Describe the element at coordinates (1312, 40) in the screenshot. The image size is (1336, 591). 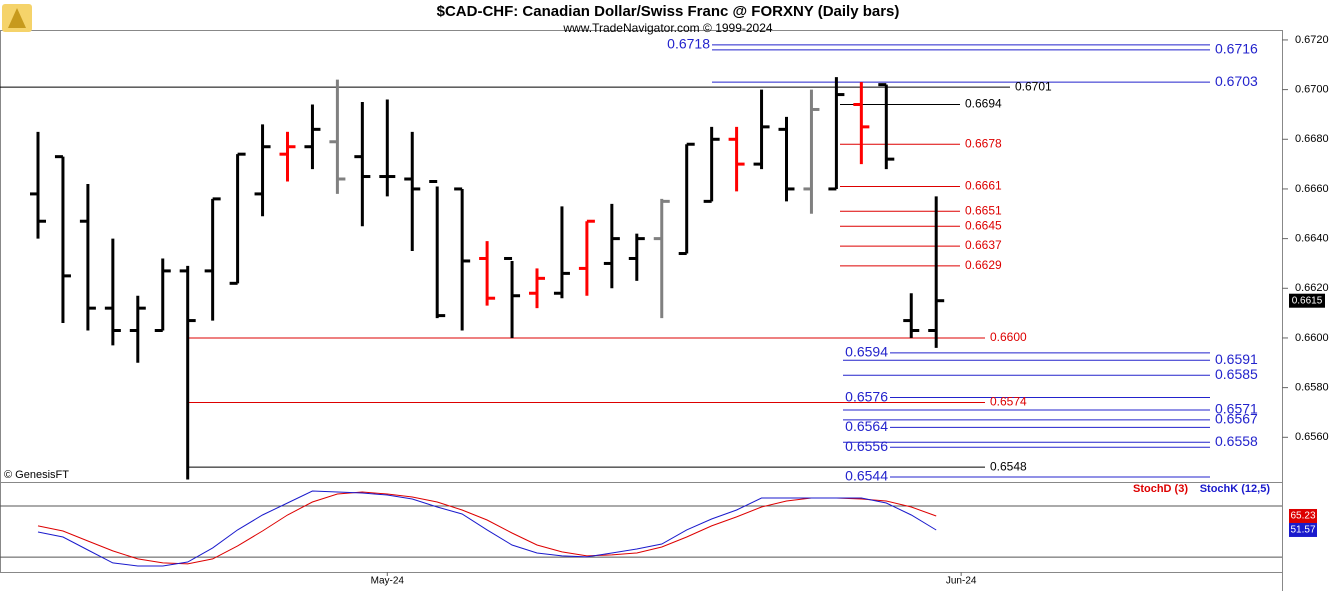
I see `y-tick-label: 0.6720` at that location.